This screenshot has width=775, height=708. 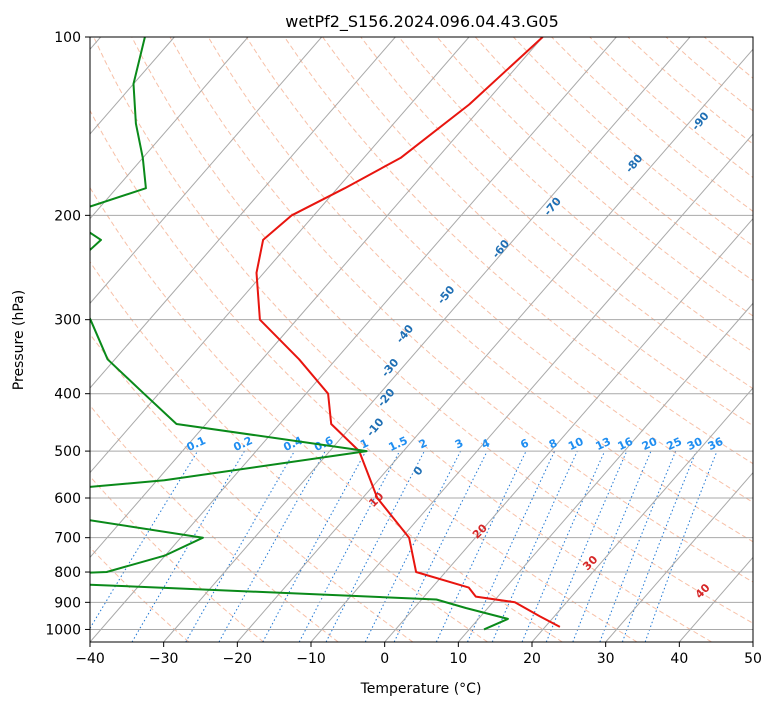 I want to click on mixing-ratio-label: 4, so click(x=486, y=443).